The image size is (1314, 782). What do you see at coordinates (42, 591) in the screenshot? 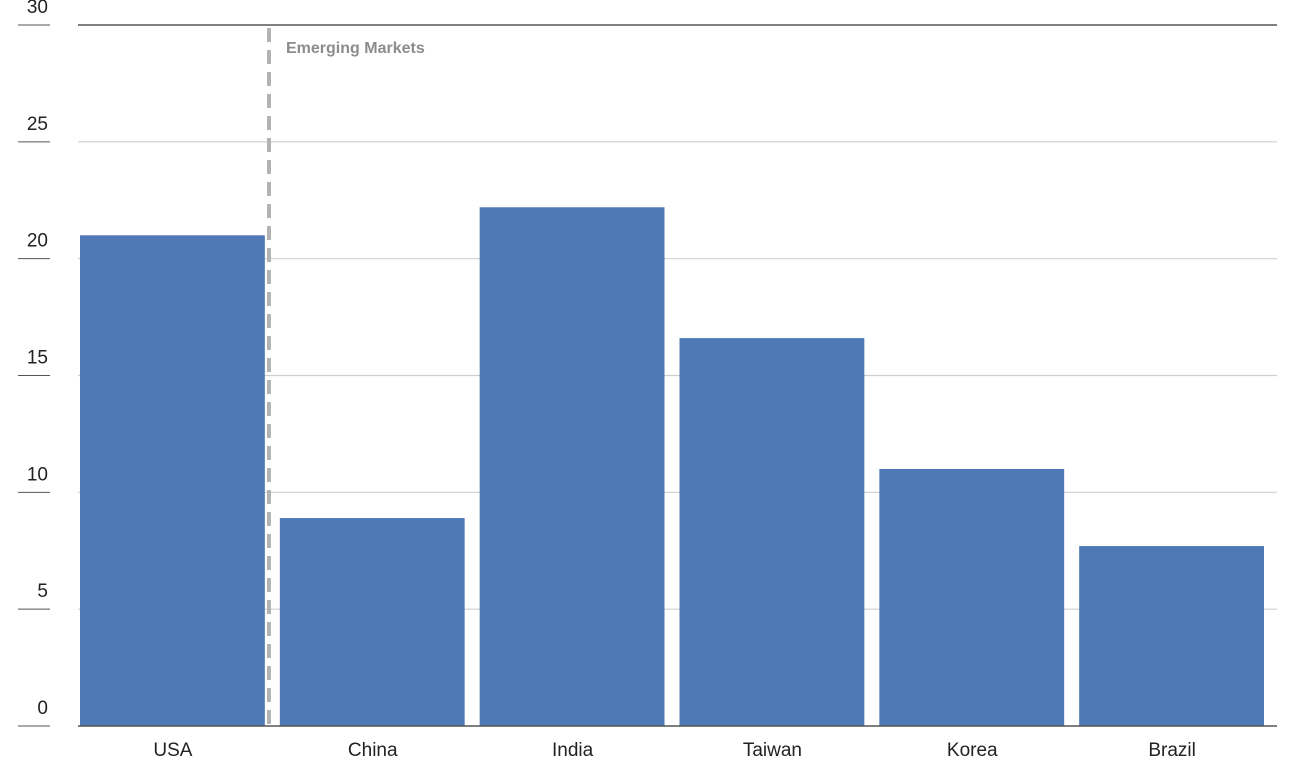
I see `y-tick-label: 5` at bounding box center [42, 591].